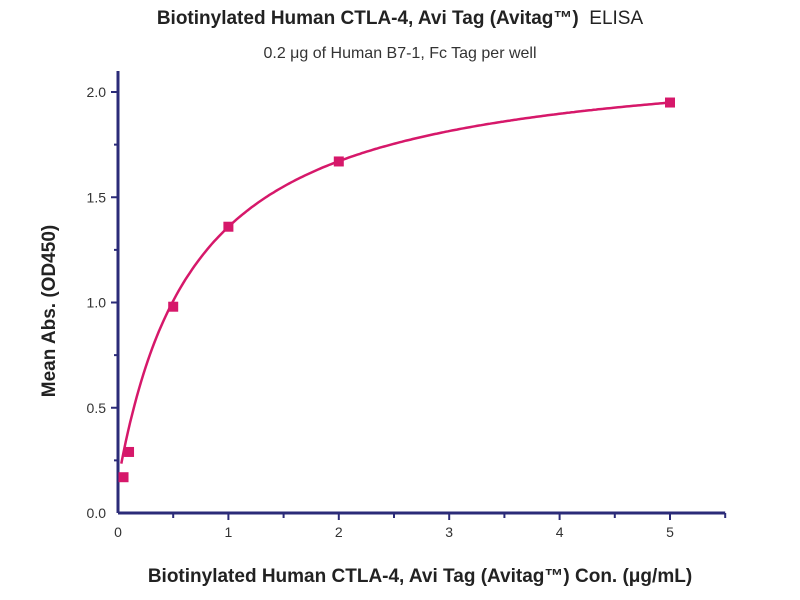  What do you see at coordinates (339, 532) in the screenshot?
I see `x-tick-label: 2` at bounding box center [339, 532].